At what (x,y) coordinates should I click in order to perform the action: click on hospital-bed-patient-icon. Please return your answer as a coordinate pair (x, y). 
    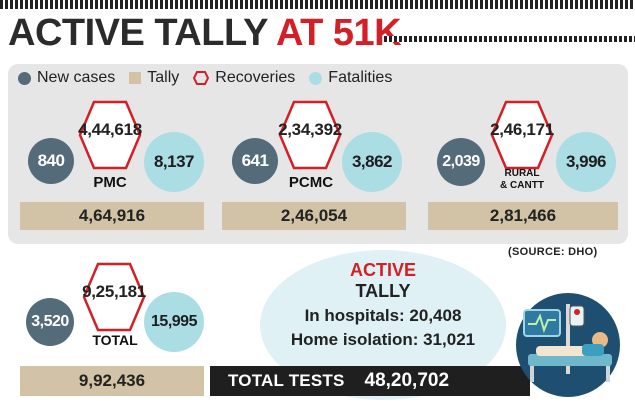
    Looking at the image, I should click on (568, 347).